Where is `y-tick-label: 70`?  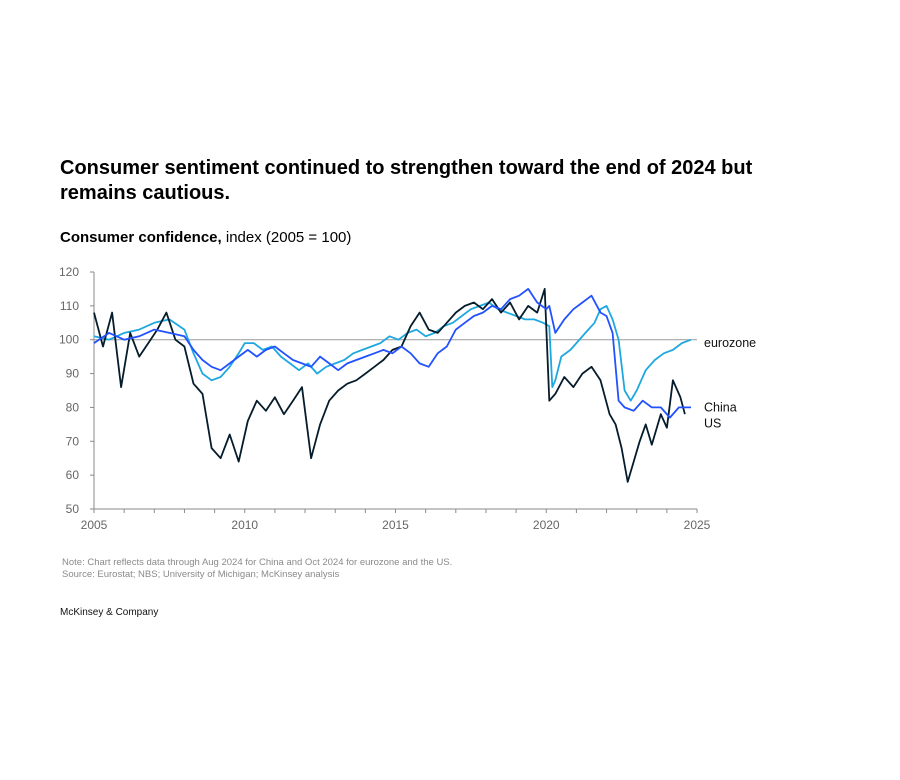 y-tick-label: 70 is located at coordinates (73, 441).